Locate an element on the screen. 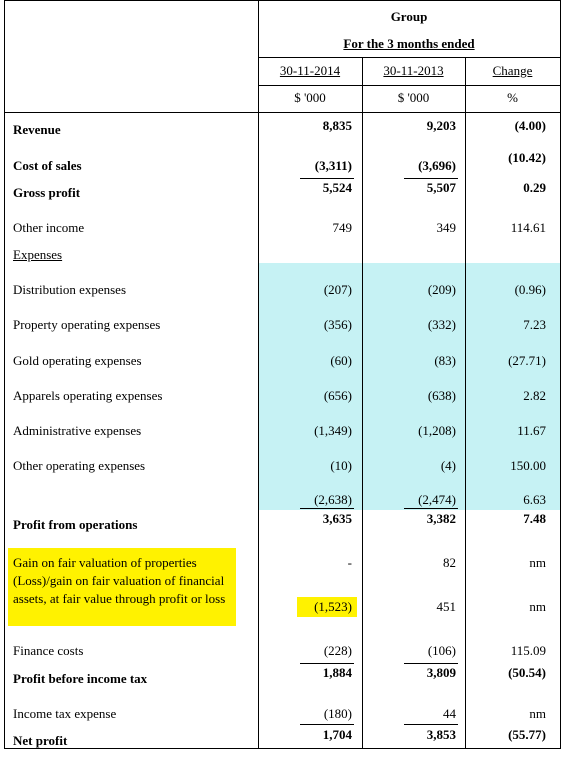 Image resolution: width=566 pixels, height=765 pixels. cell-value: (638) is located at coordinates (441, 395).